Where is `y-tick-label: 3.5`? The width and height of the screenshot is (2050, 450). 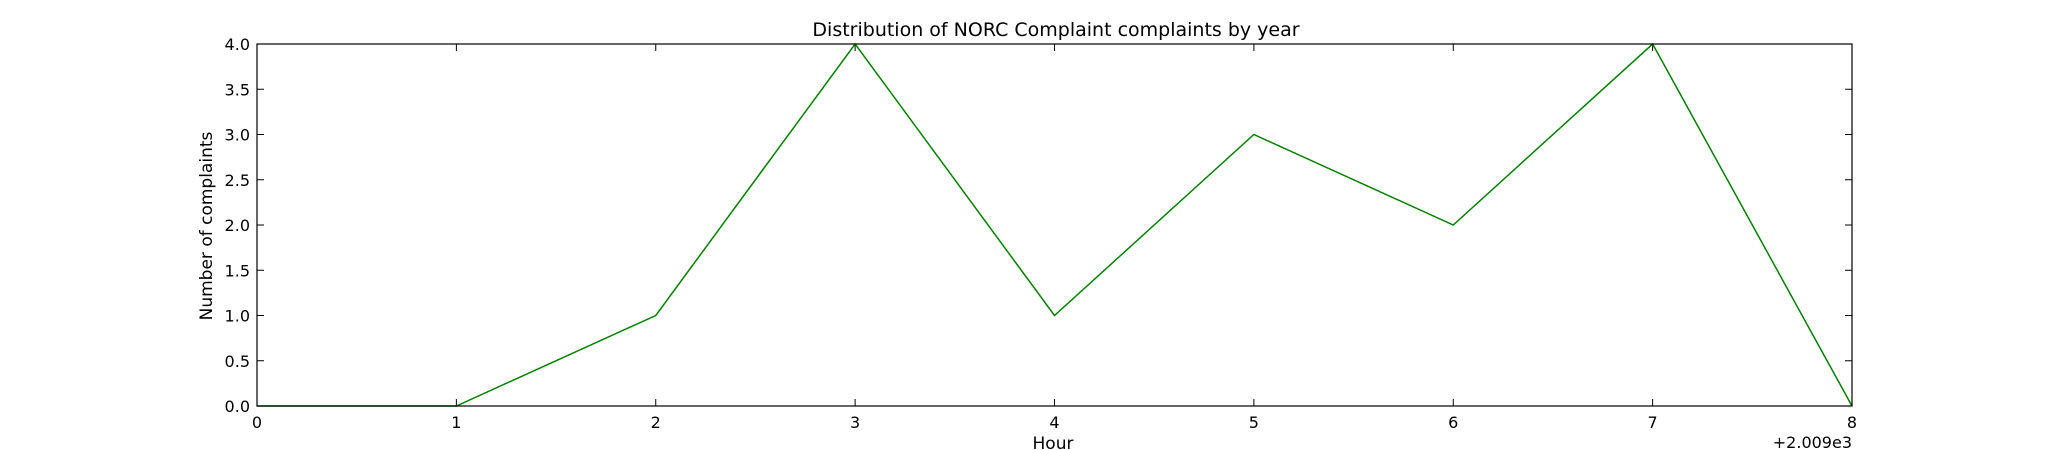
y-tick-label: 3.5 is located at coordinates (237, 89).